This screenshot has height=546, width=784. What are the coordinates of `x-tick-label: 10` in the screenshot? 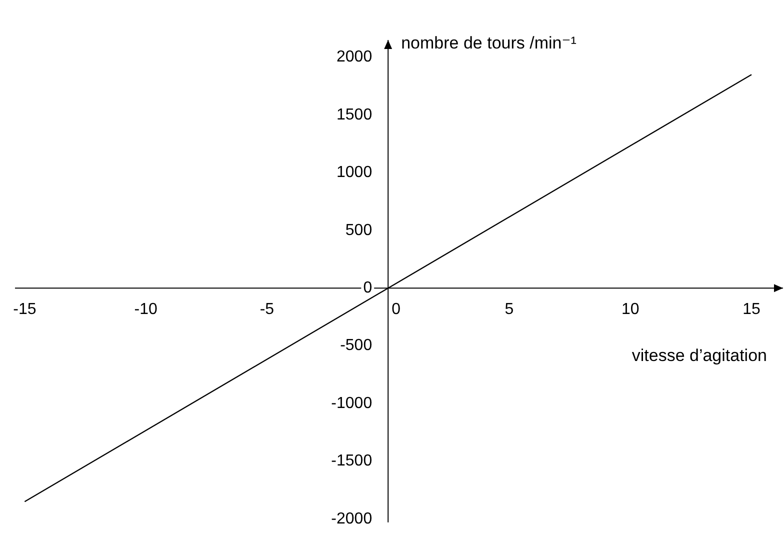 It's located at (630, 309).